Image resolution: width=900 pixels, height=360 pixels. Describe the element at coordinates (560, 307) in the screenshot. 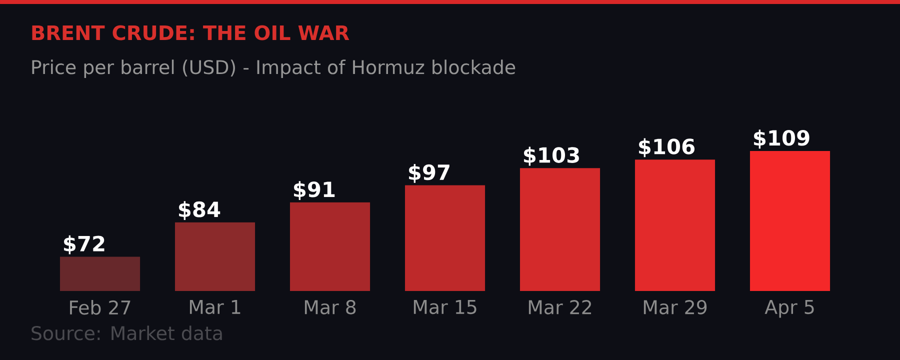

I see `x-tick-label: Mar 22` at that location.